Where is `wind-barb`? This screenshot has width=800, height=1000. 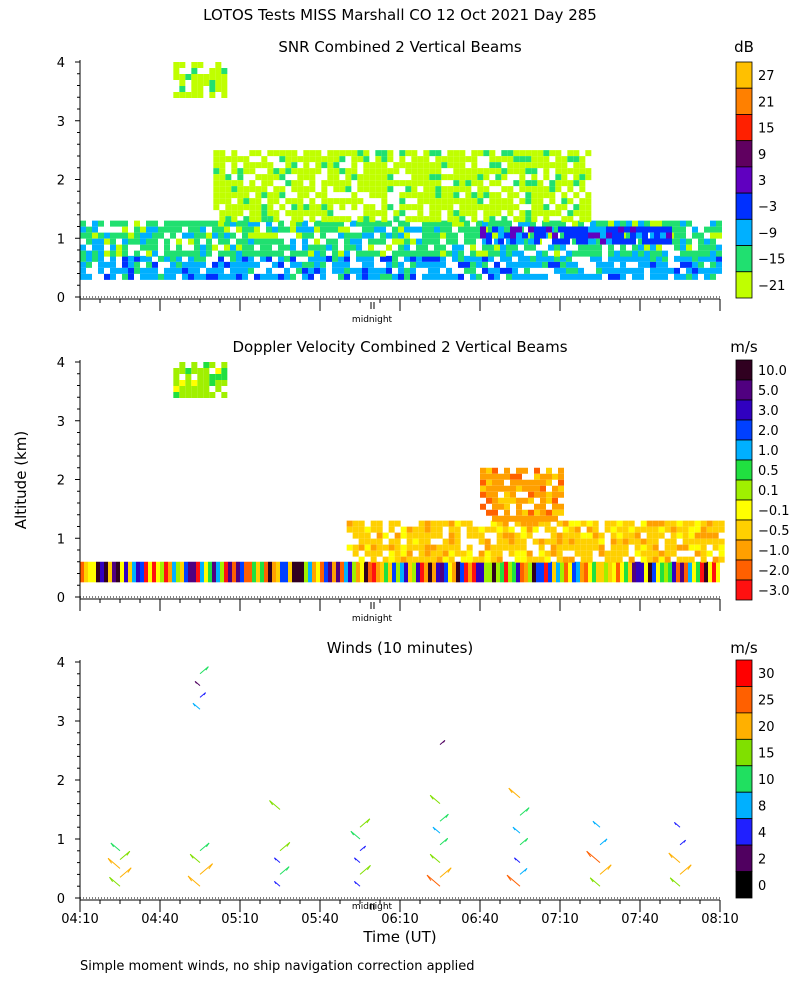
wind-barb is located at coordinates (114, 863).